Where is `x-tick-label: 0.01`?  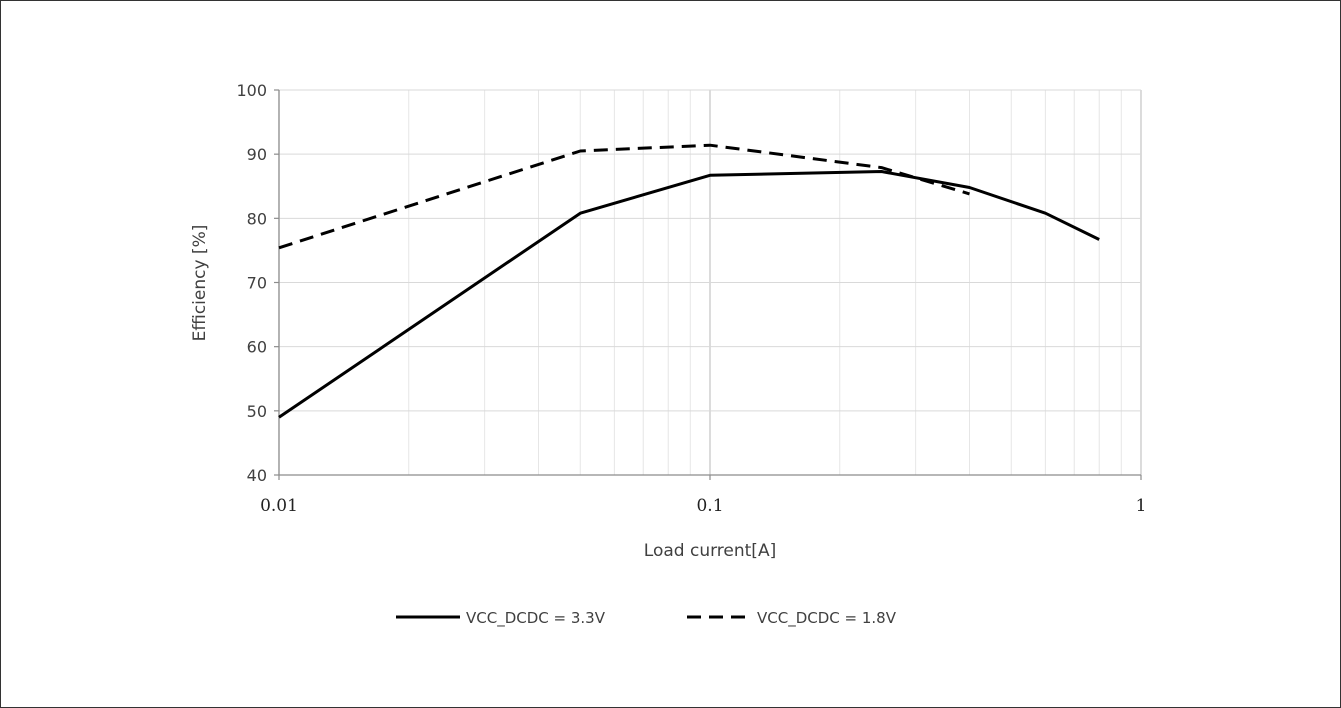
x-tick-label: 0.01 is located at coordinates (279, 506).